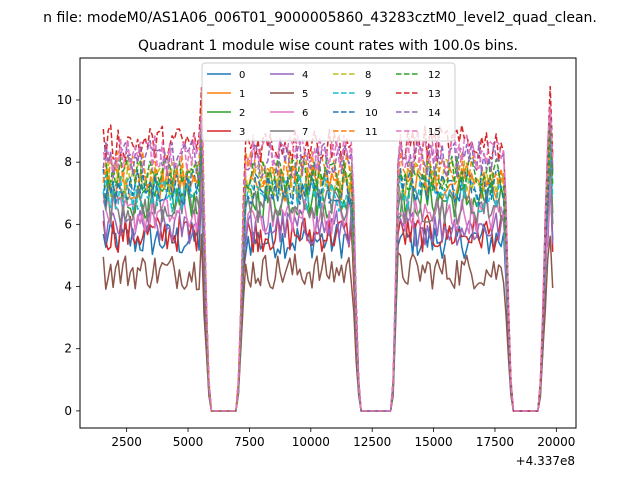 The image size is (640, 480). What do you see at coordinates (305, 132) in the screenshot?
I see `legend-label-7: 7` at bounding box center [305, 132].